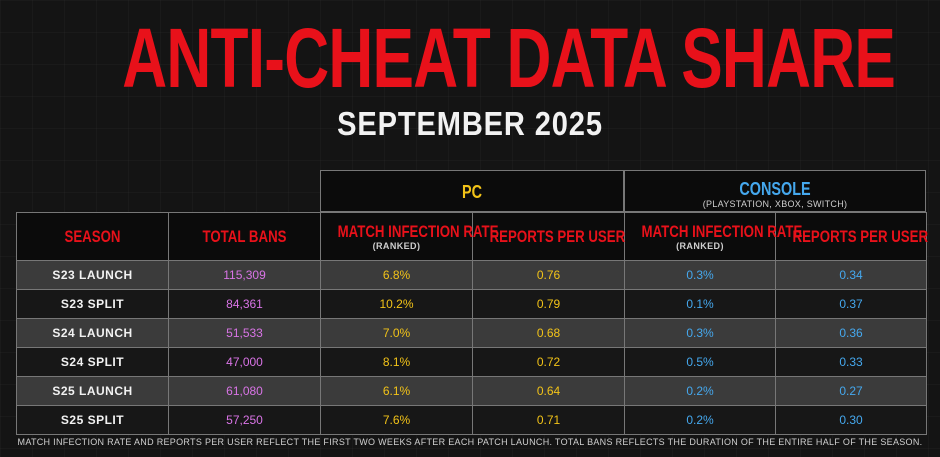 The height and width of the screenshot is (457, 940). I want to click on group-header-console: CONSOLE (PLAYSTATION, XBOX, SWITCH), so click(775, 191).